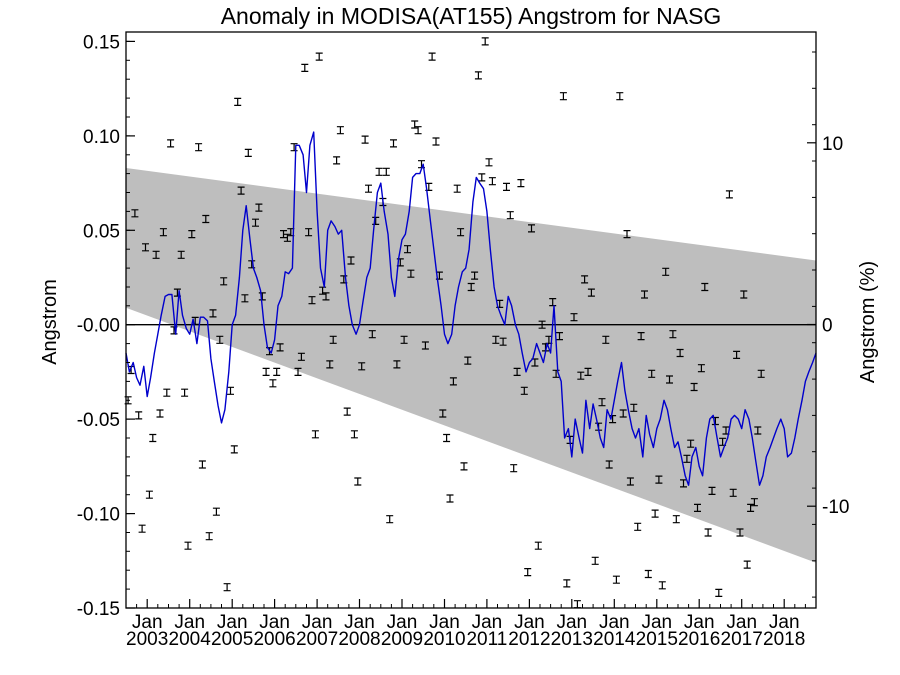 The width and height of the screenshot is (900, 675). I want to click on x-tick-label-14: 2017, so click(742, 639).